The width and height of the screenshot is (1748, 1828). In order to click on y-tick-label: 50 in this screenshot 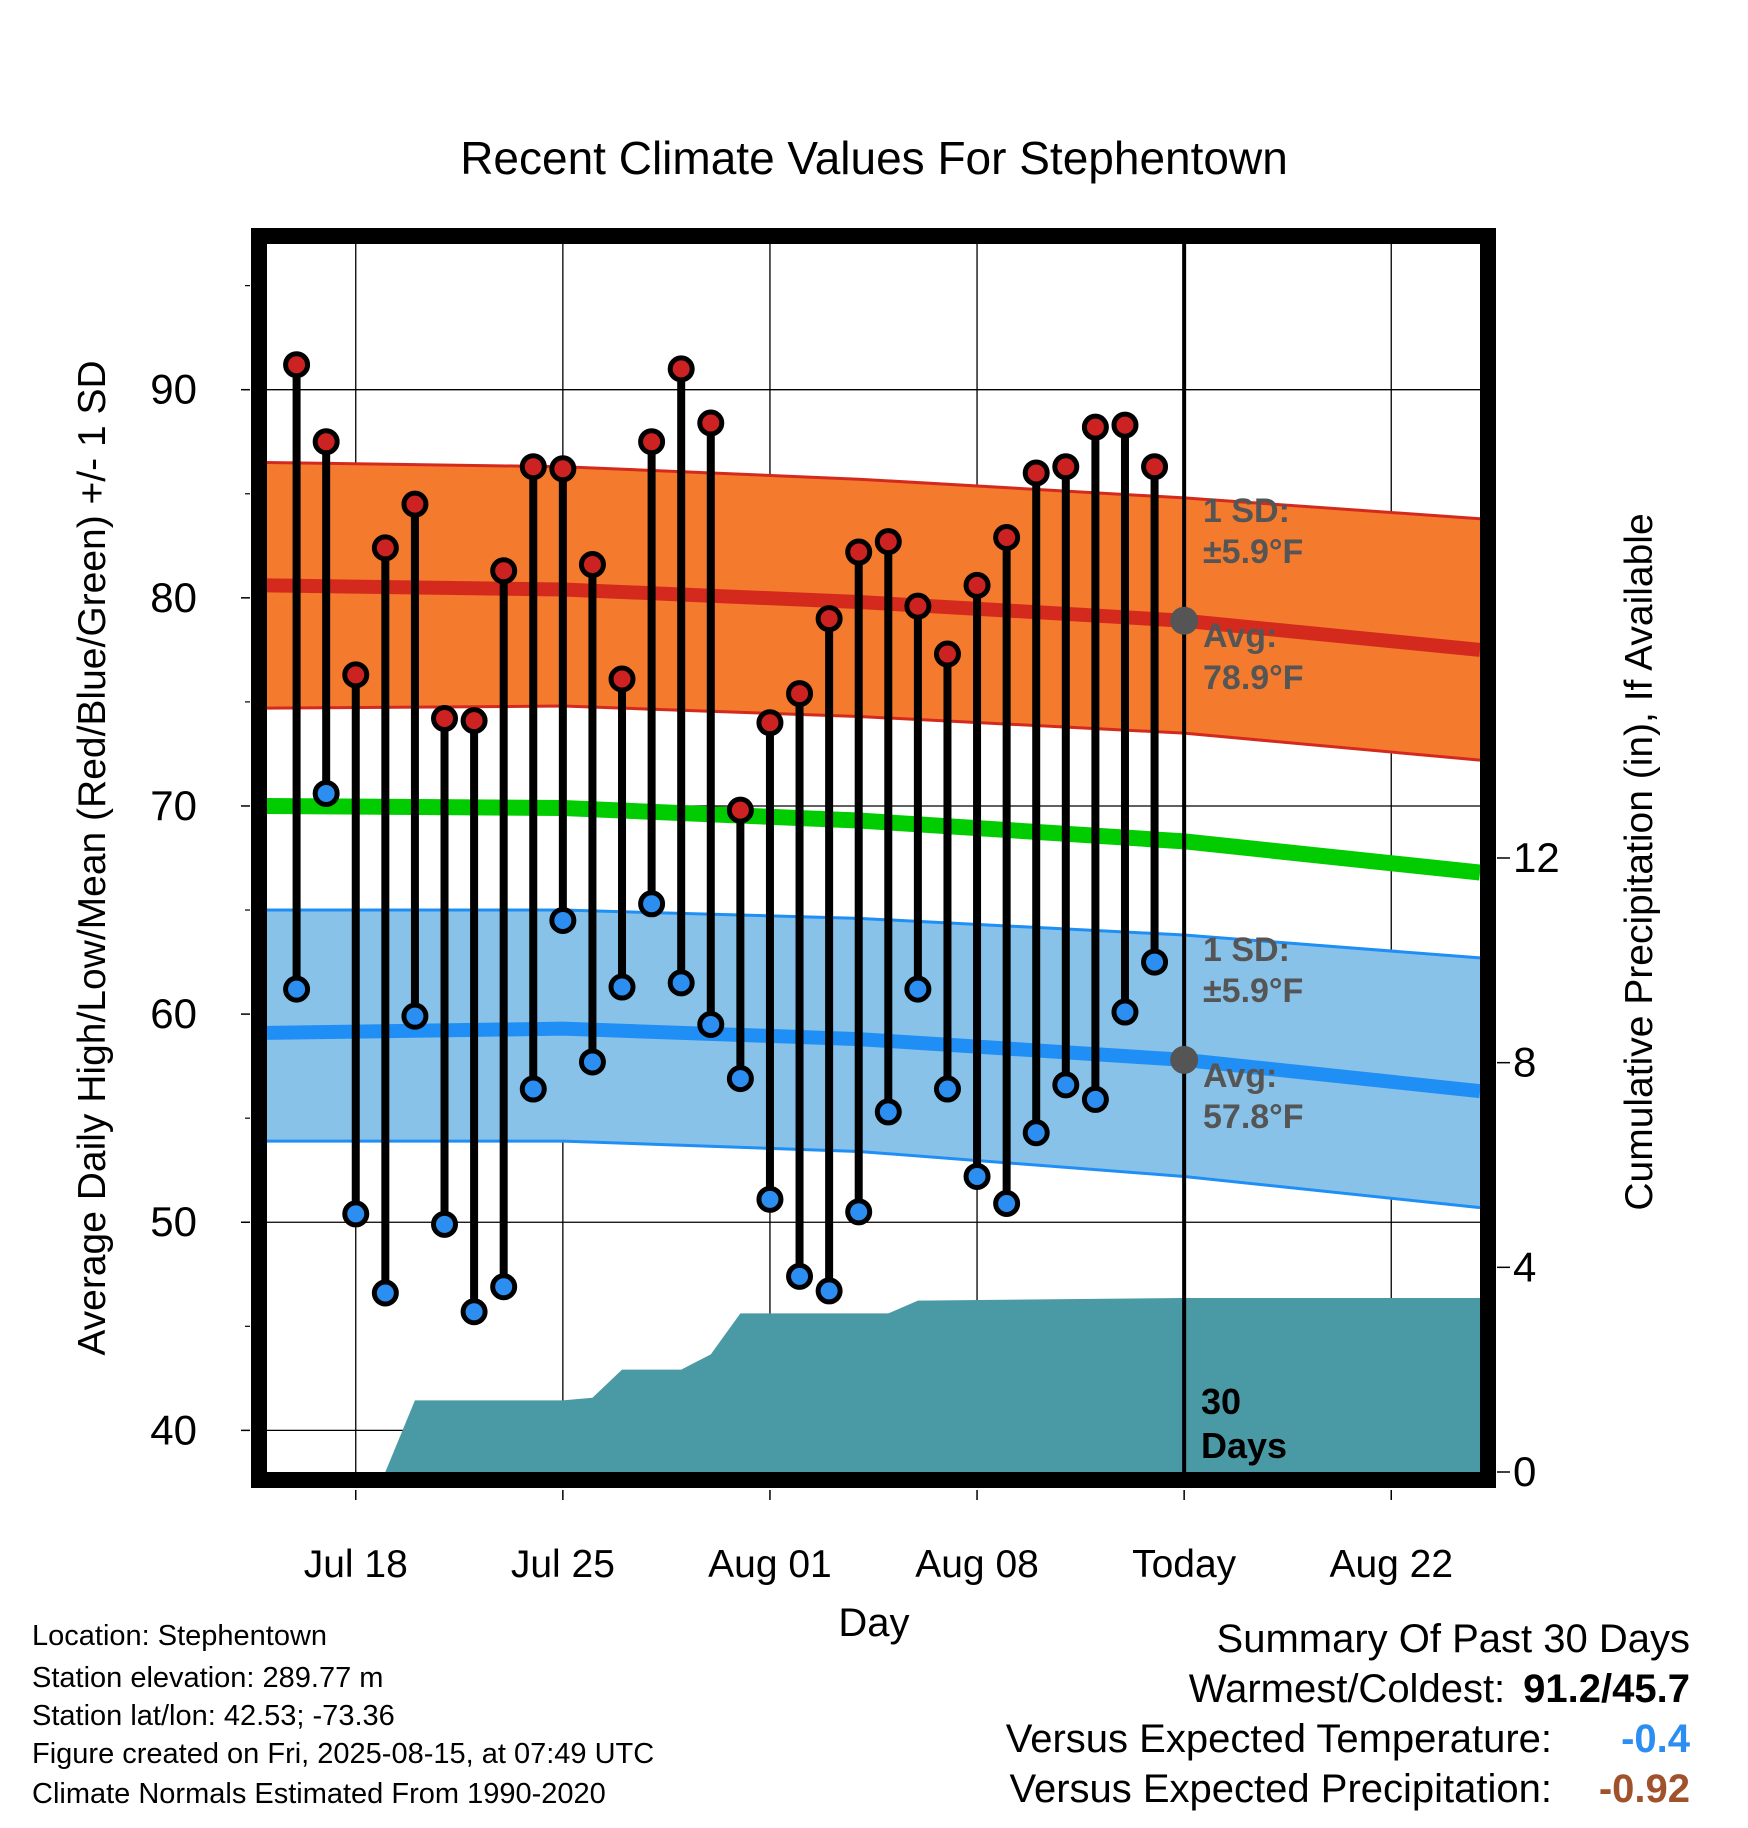, I will do `click(173, 1221)`.